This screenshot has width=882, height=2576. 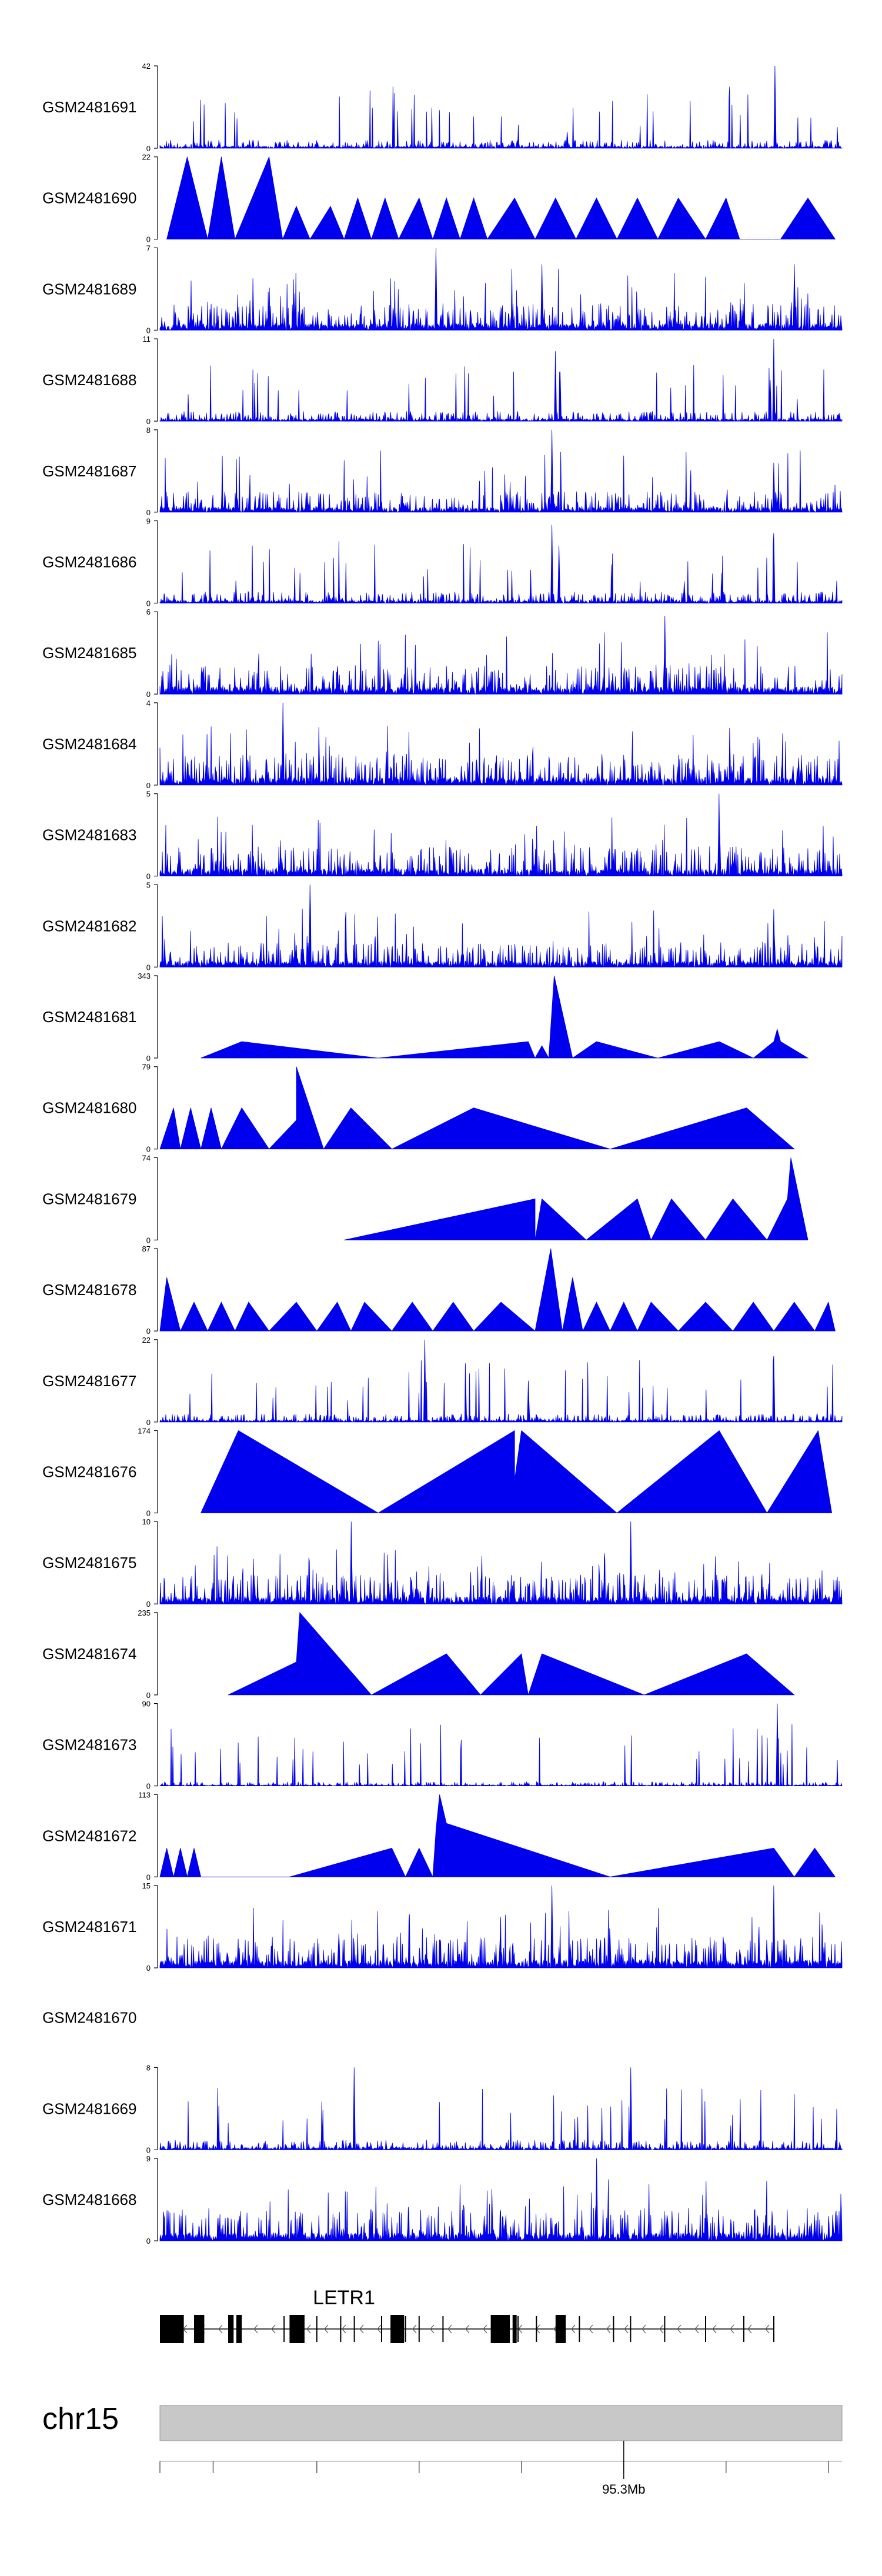 I want to click on track-GSM2481682: GSM2481682 5 0, so click(x=442, y=926).